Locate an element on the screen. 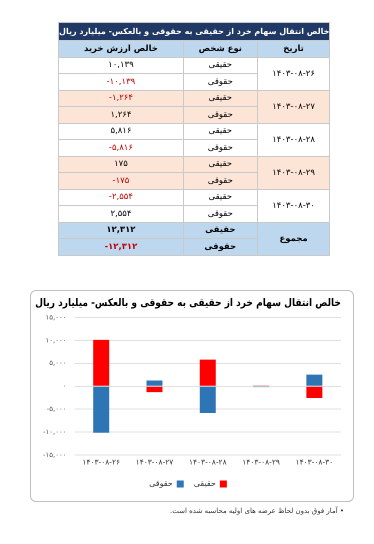 This screenshot has width=374, height=544. text: ۲,۵۵۴ is located at coordinates (121, 214).